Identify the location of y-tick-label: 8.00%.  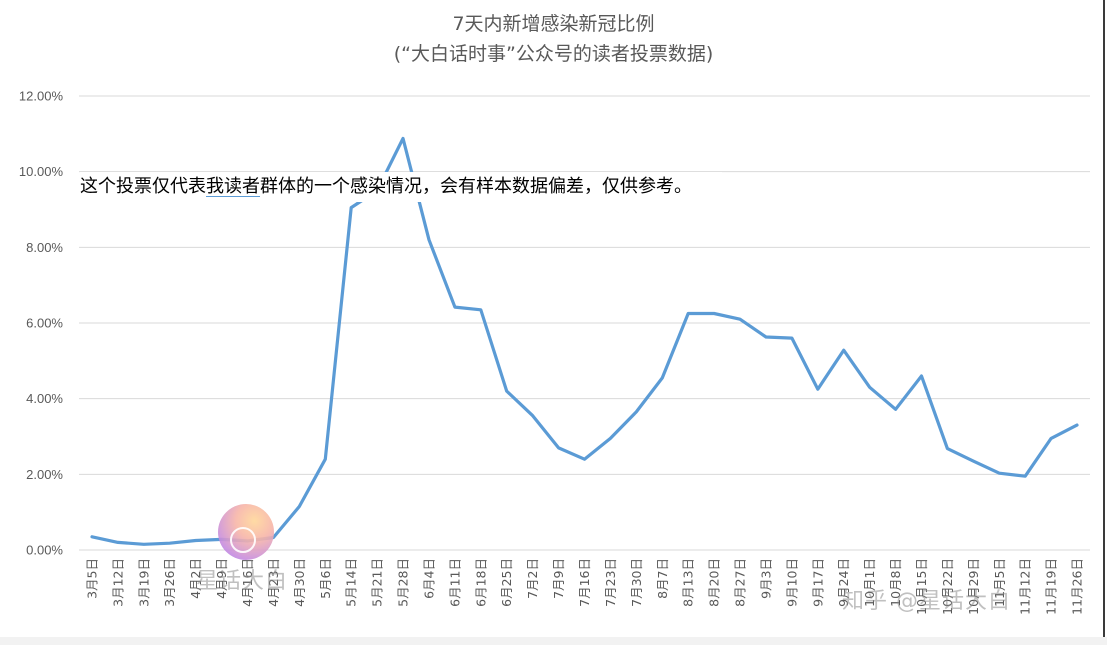
(44, 247).